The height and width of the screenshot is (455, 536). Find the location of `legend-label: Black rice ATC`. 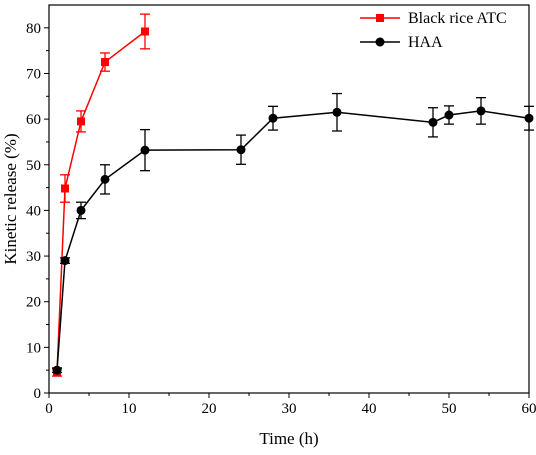

legend-label: Black rice ATC is located at coordinates (457, 18).